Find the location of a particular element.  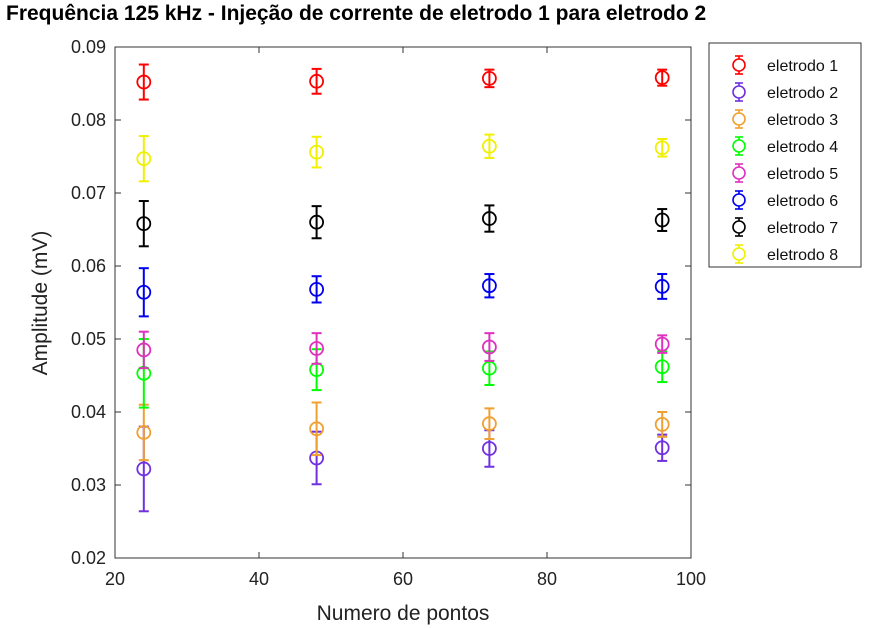

legend-entry-2: eletrodo 2 is located at coordinates (785, 92).